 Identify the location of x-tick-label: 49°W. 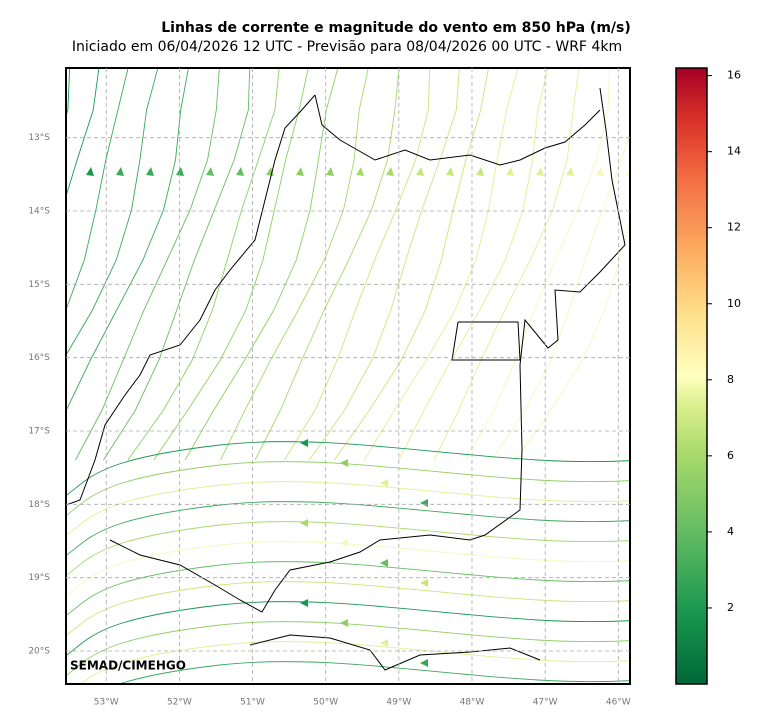
(398, 703).